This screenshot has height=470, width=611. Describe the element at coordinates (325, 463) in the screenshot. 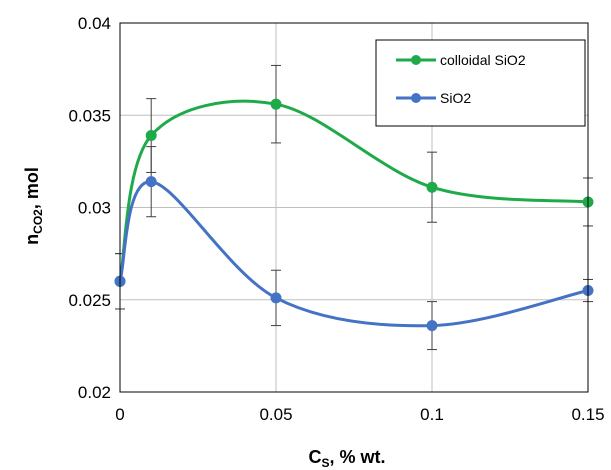

I see `x-axis-label-subscript: S` at that location.